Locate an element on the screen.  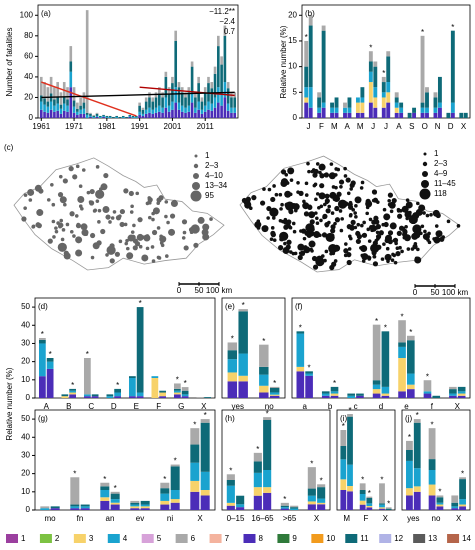
panel-label: (b) is located at coordinates (310, 13).